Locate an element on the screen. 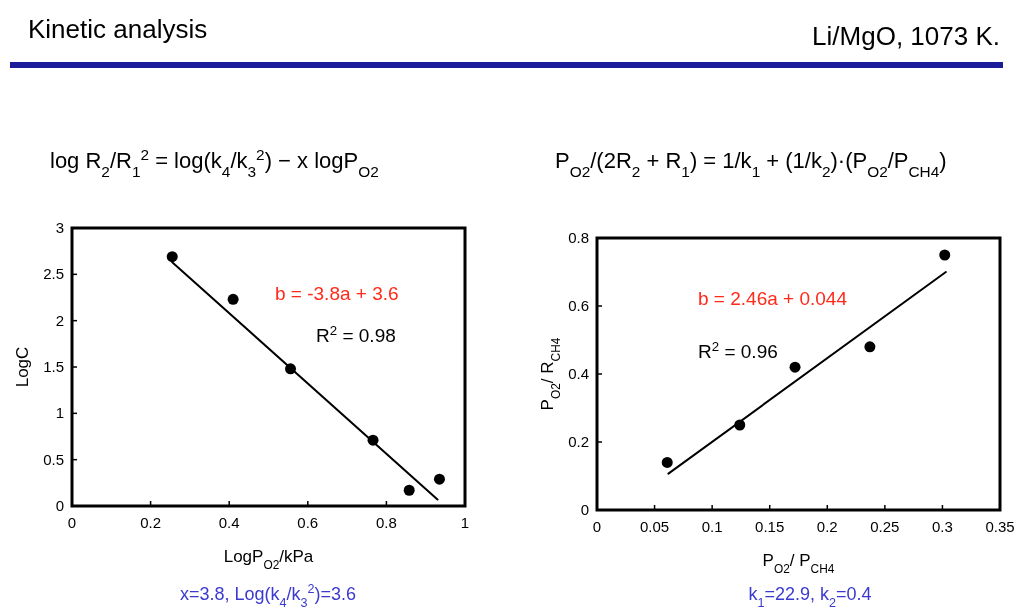  chart-title: Li/MgO, 1073 K. is located at coordinates (906, 36).